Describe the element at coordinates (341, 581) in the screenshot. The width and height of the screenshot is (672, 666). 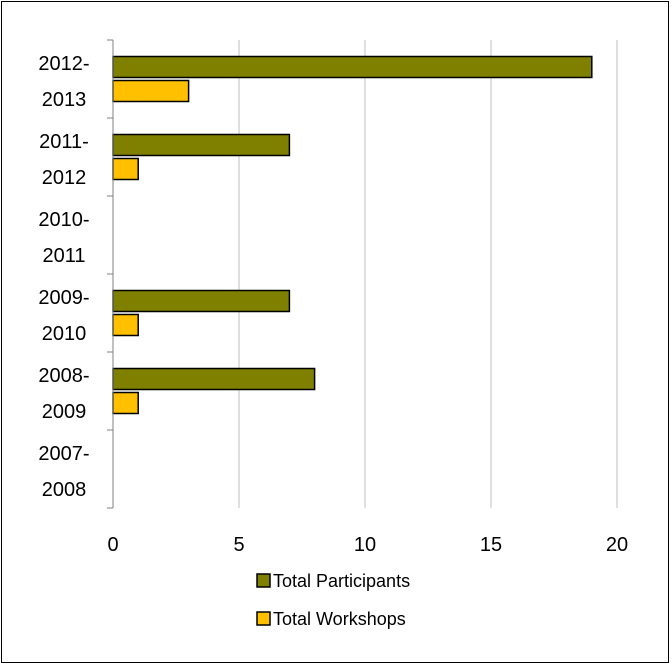
I see `legend-label: Total Participants` at that location.